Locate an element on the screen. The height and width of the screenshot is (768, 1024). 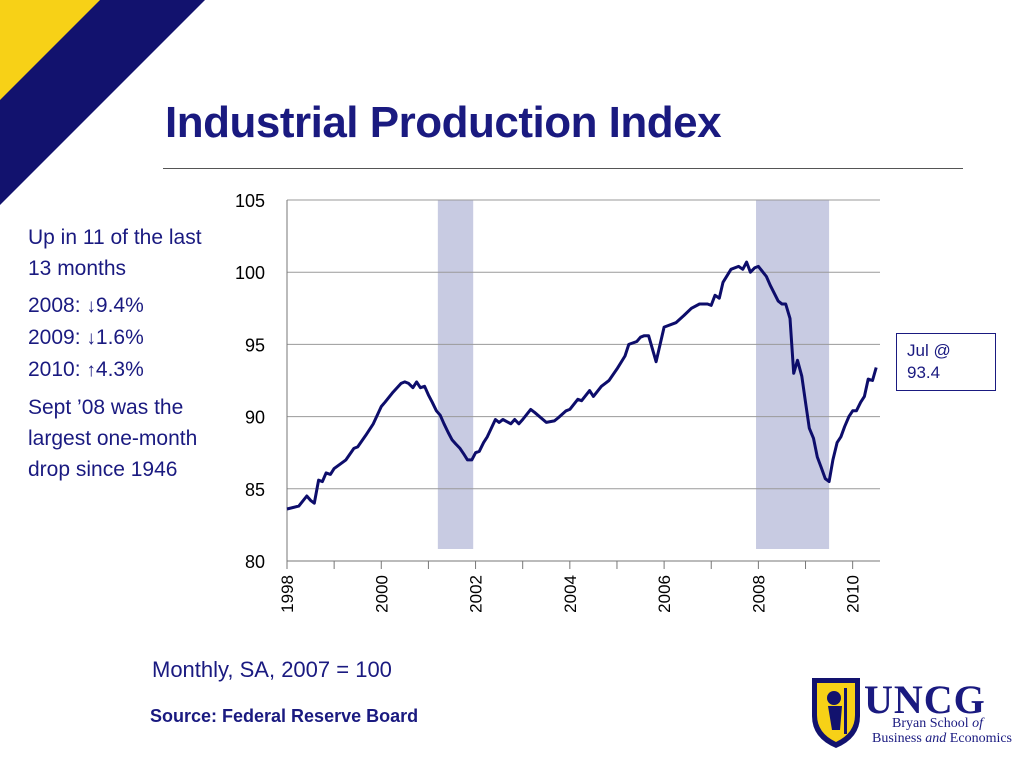
spartan-shield-icon is located at coordinates (836, 713).